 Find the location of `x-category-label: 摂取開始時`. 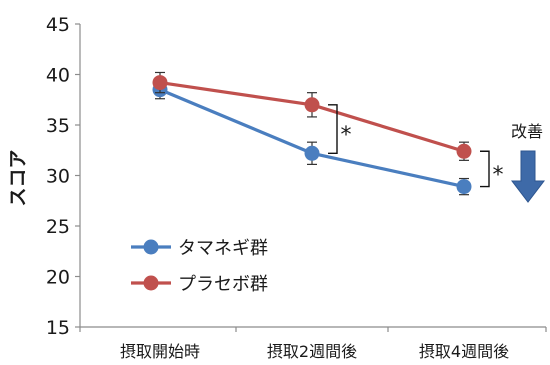

x-category-label: 摂取開始時 is located at coordinates (160, 351).